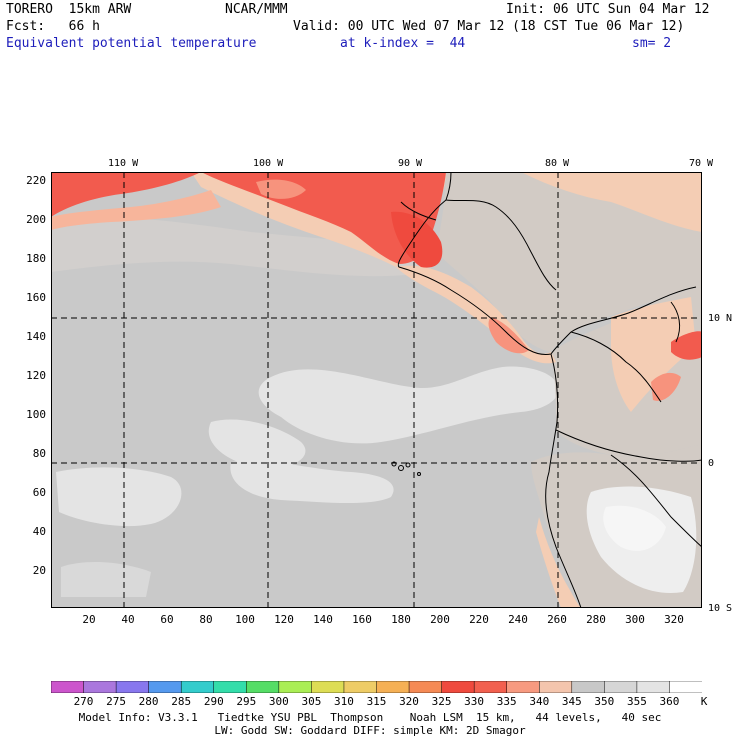 The width and height of the screenshot is (740, 740). Describe the element at coordinates (311, 701) in the screenshot. I see `colorbar-label: 305` at that location.